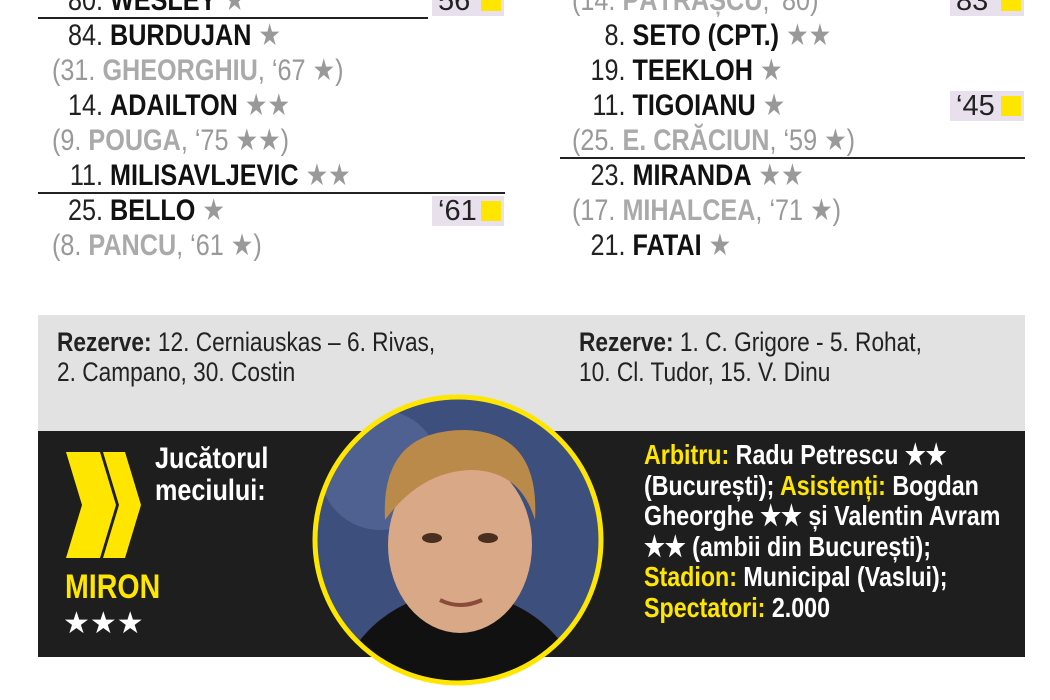 The width and height of the screenshot is (1050, 700). I want to click on reserves-text: 2. Campano, 30. Costin, so click(176, 372).